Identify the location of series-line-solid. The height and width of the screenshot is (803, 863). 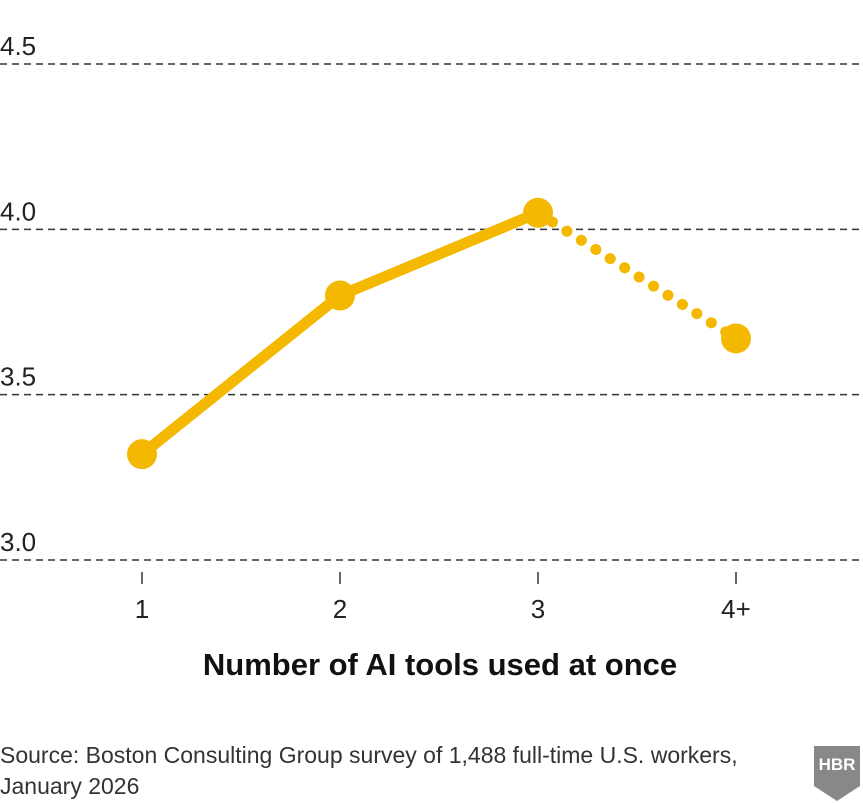
(340, 333).